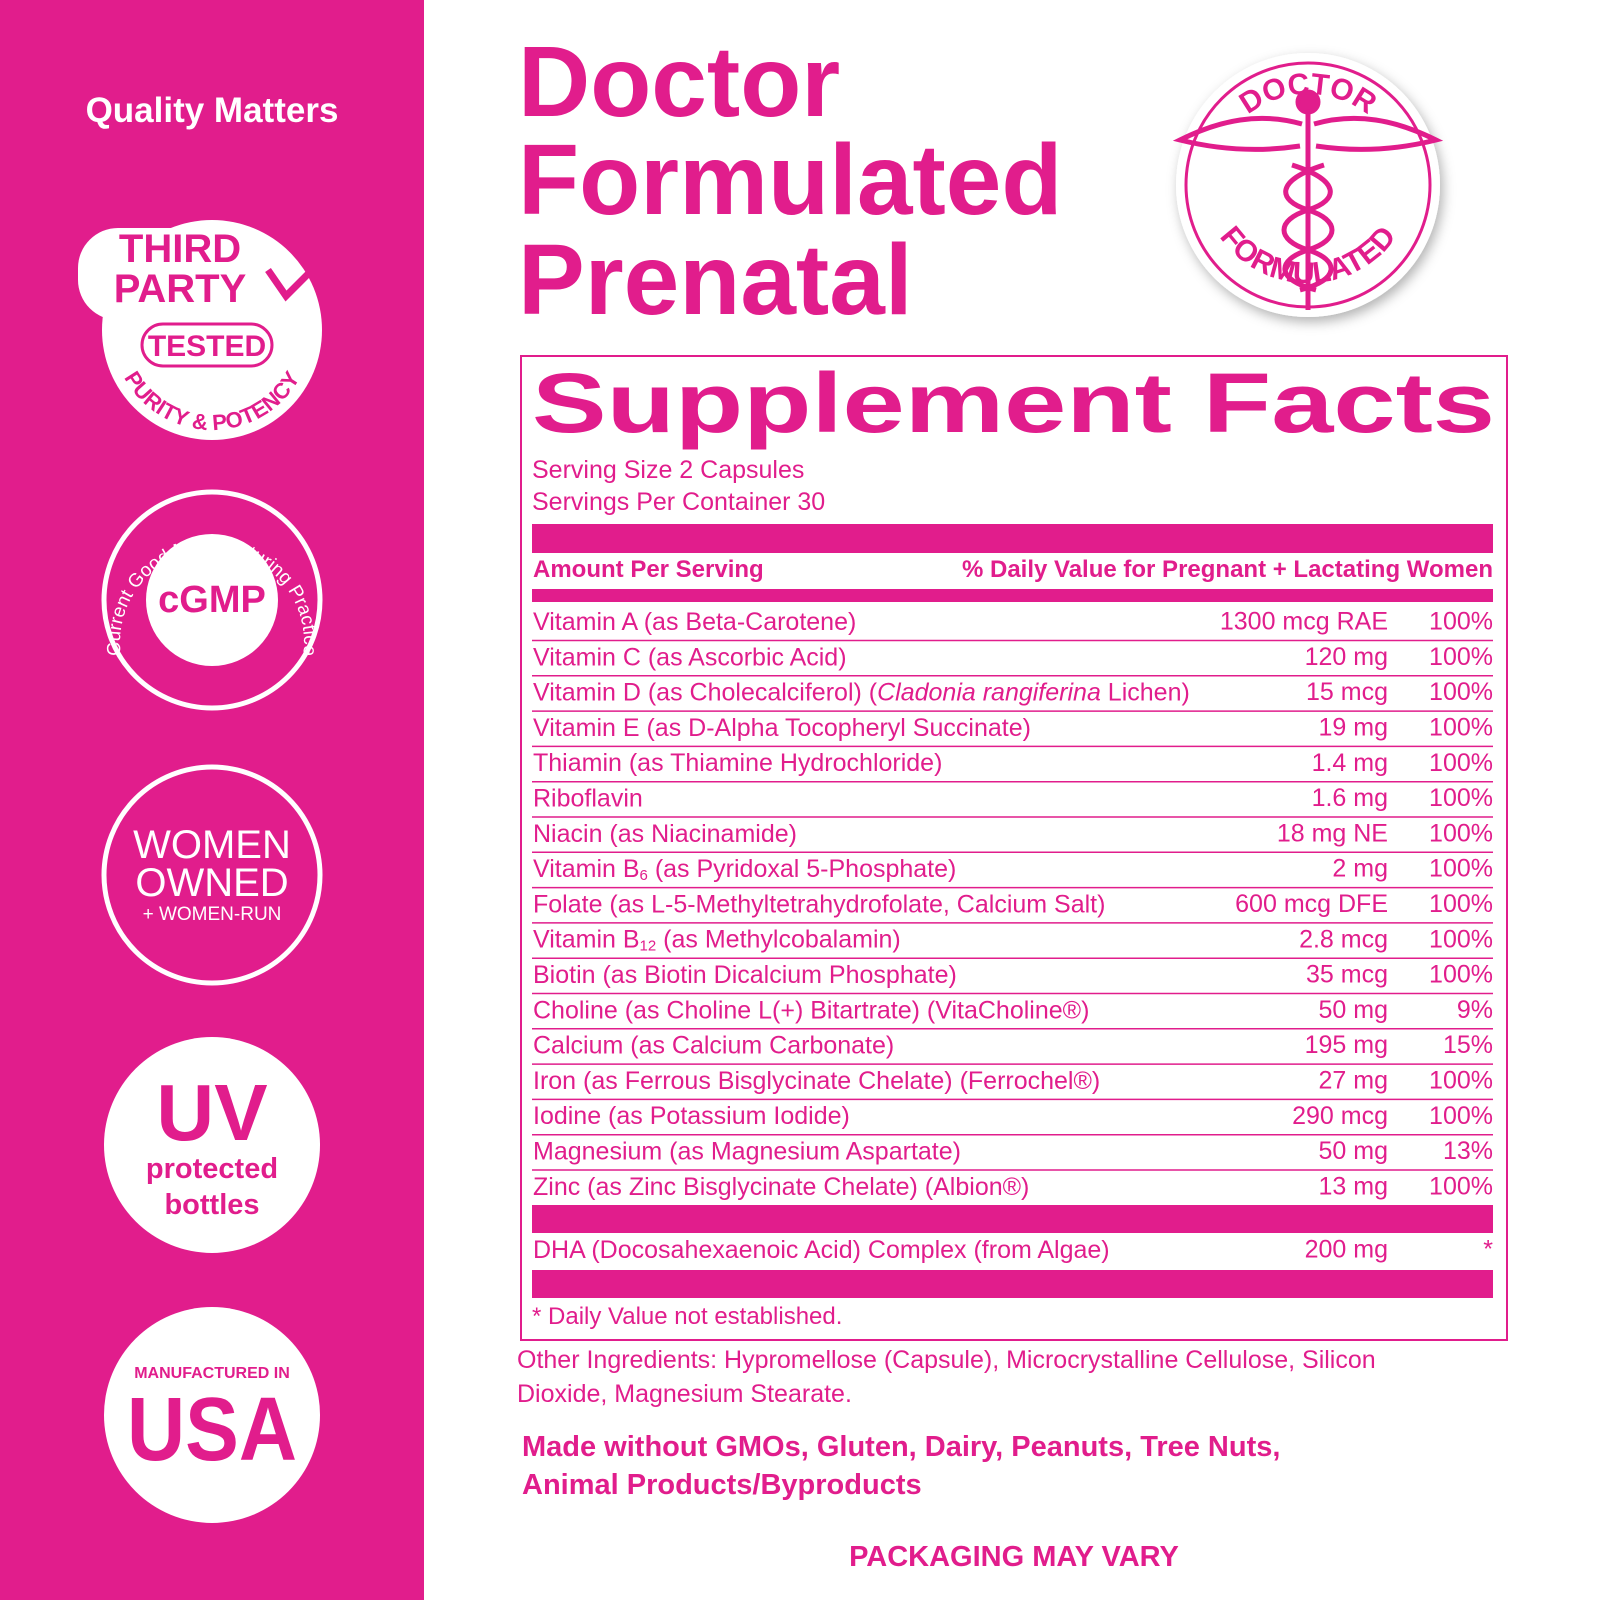  Describe the element at coordinates (1350, 798) in the screenshot. I see `amount: 1.6 mg` at that location.